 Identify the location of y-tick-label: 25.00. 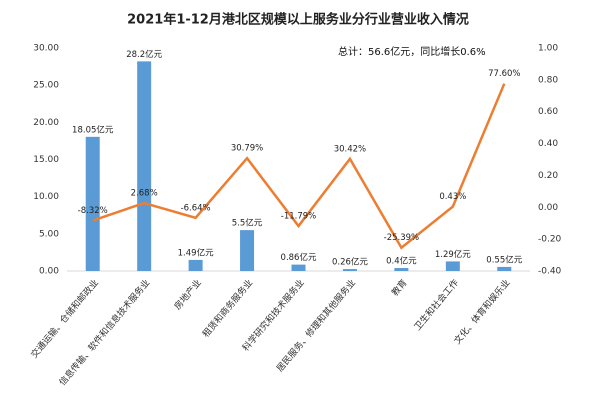
(46, 86).